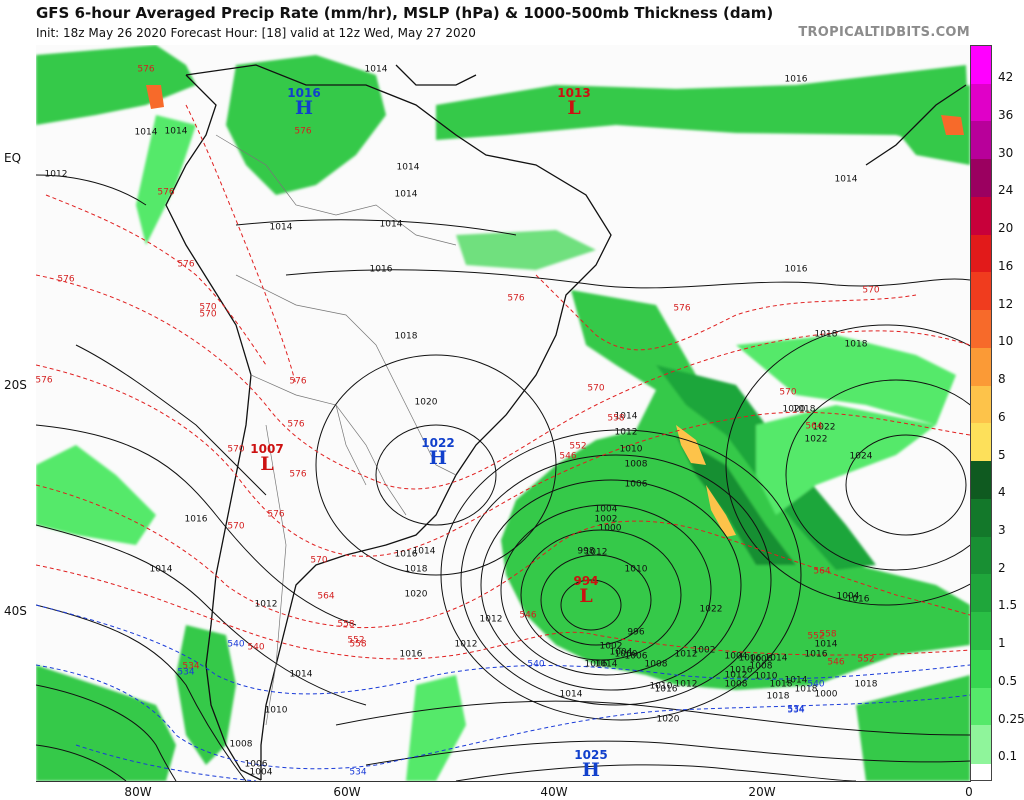 Image resolution: width=1024 pixels, height=800 pixels. I want to click on isobar-label: 1002, so click(606, 519).